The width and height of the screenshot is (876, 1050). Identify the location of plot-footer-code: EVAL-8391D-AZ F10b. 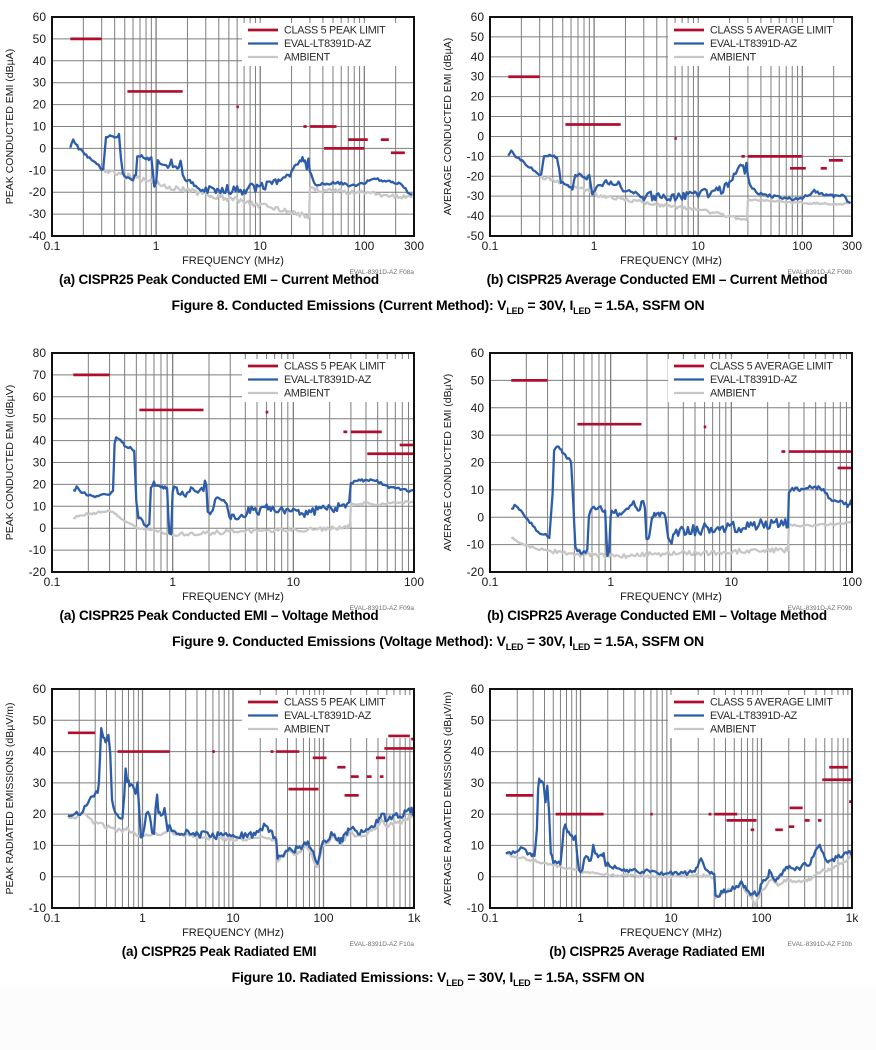
(819, 944).